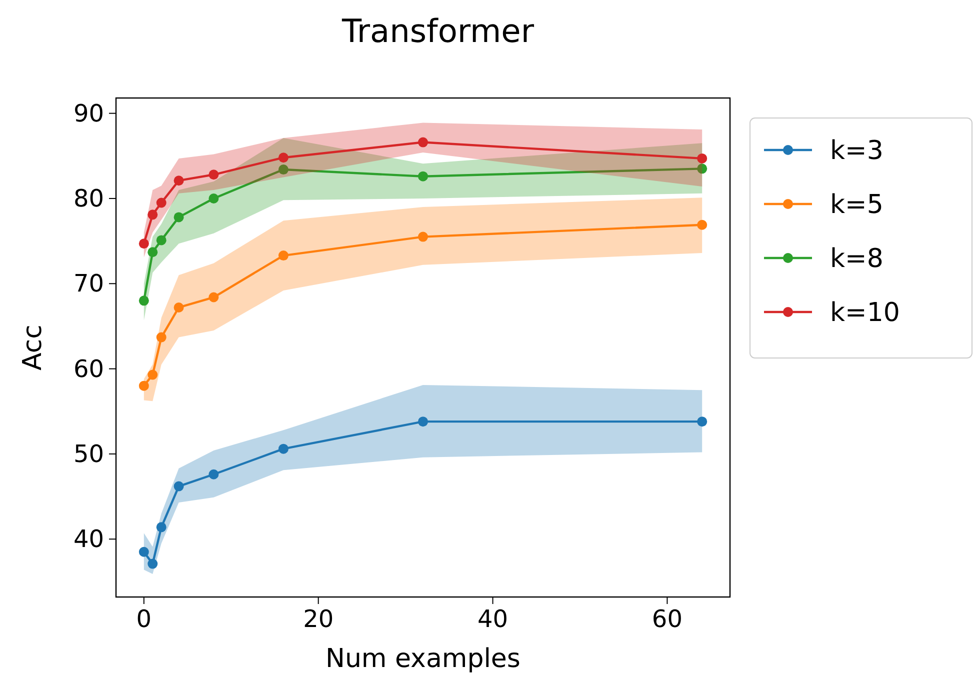 This screenshot has width=976, height=689. I want to click on y-tick-label: 60, so click(88, 368).